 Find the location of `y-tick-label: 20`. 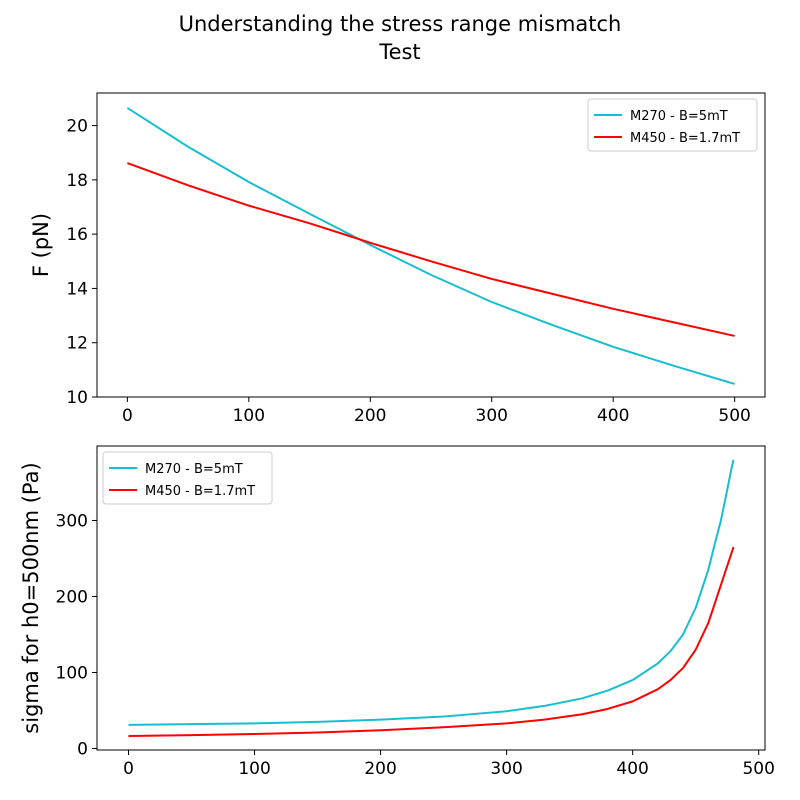

y-tick-label: 20 is located at coordinates (77, 127).